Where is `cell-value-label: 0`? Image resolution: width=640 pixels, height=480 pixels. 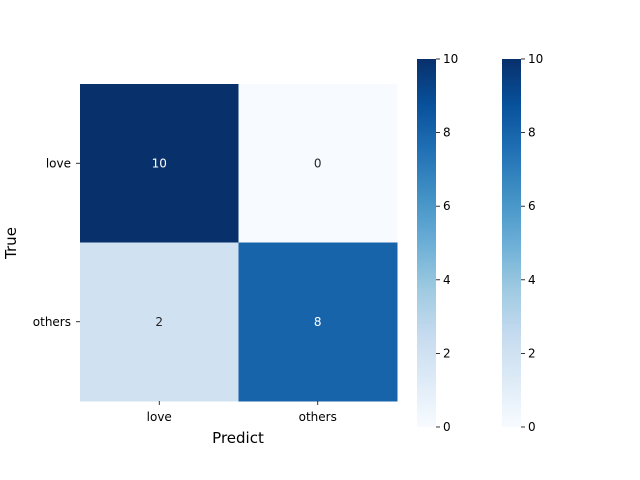
cell-value-label: 0 is located at coordinates (318, 163).